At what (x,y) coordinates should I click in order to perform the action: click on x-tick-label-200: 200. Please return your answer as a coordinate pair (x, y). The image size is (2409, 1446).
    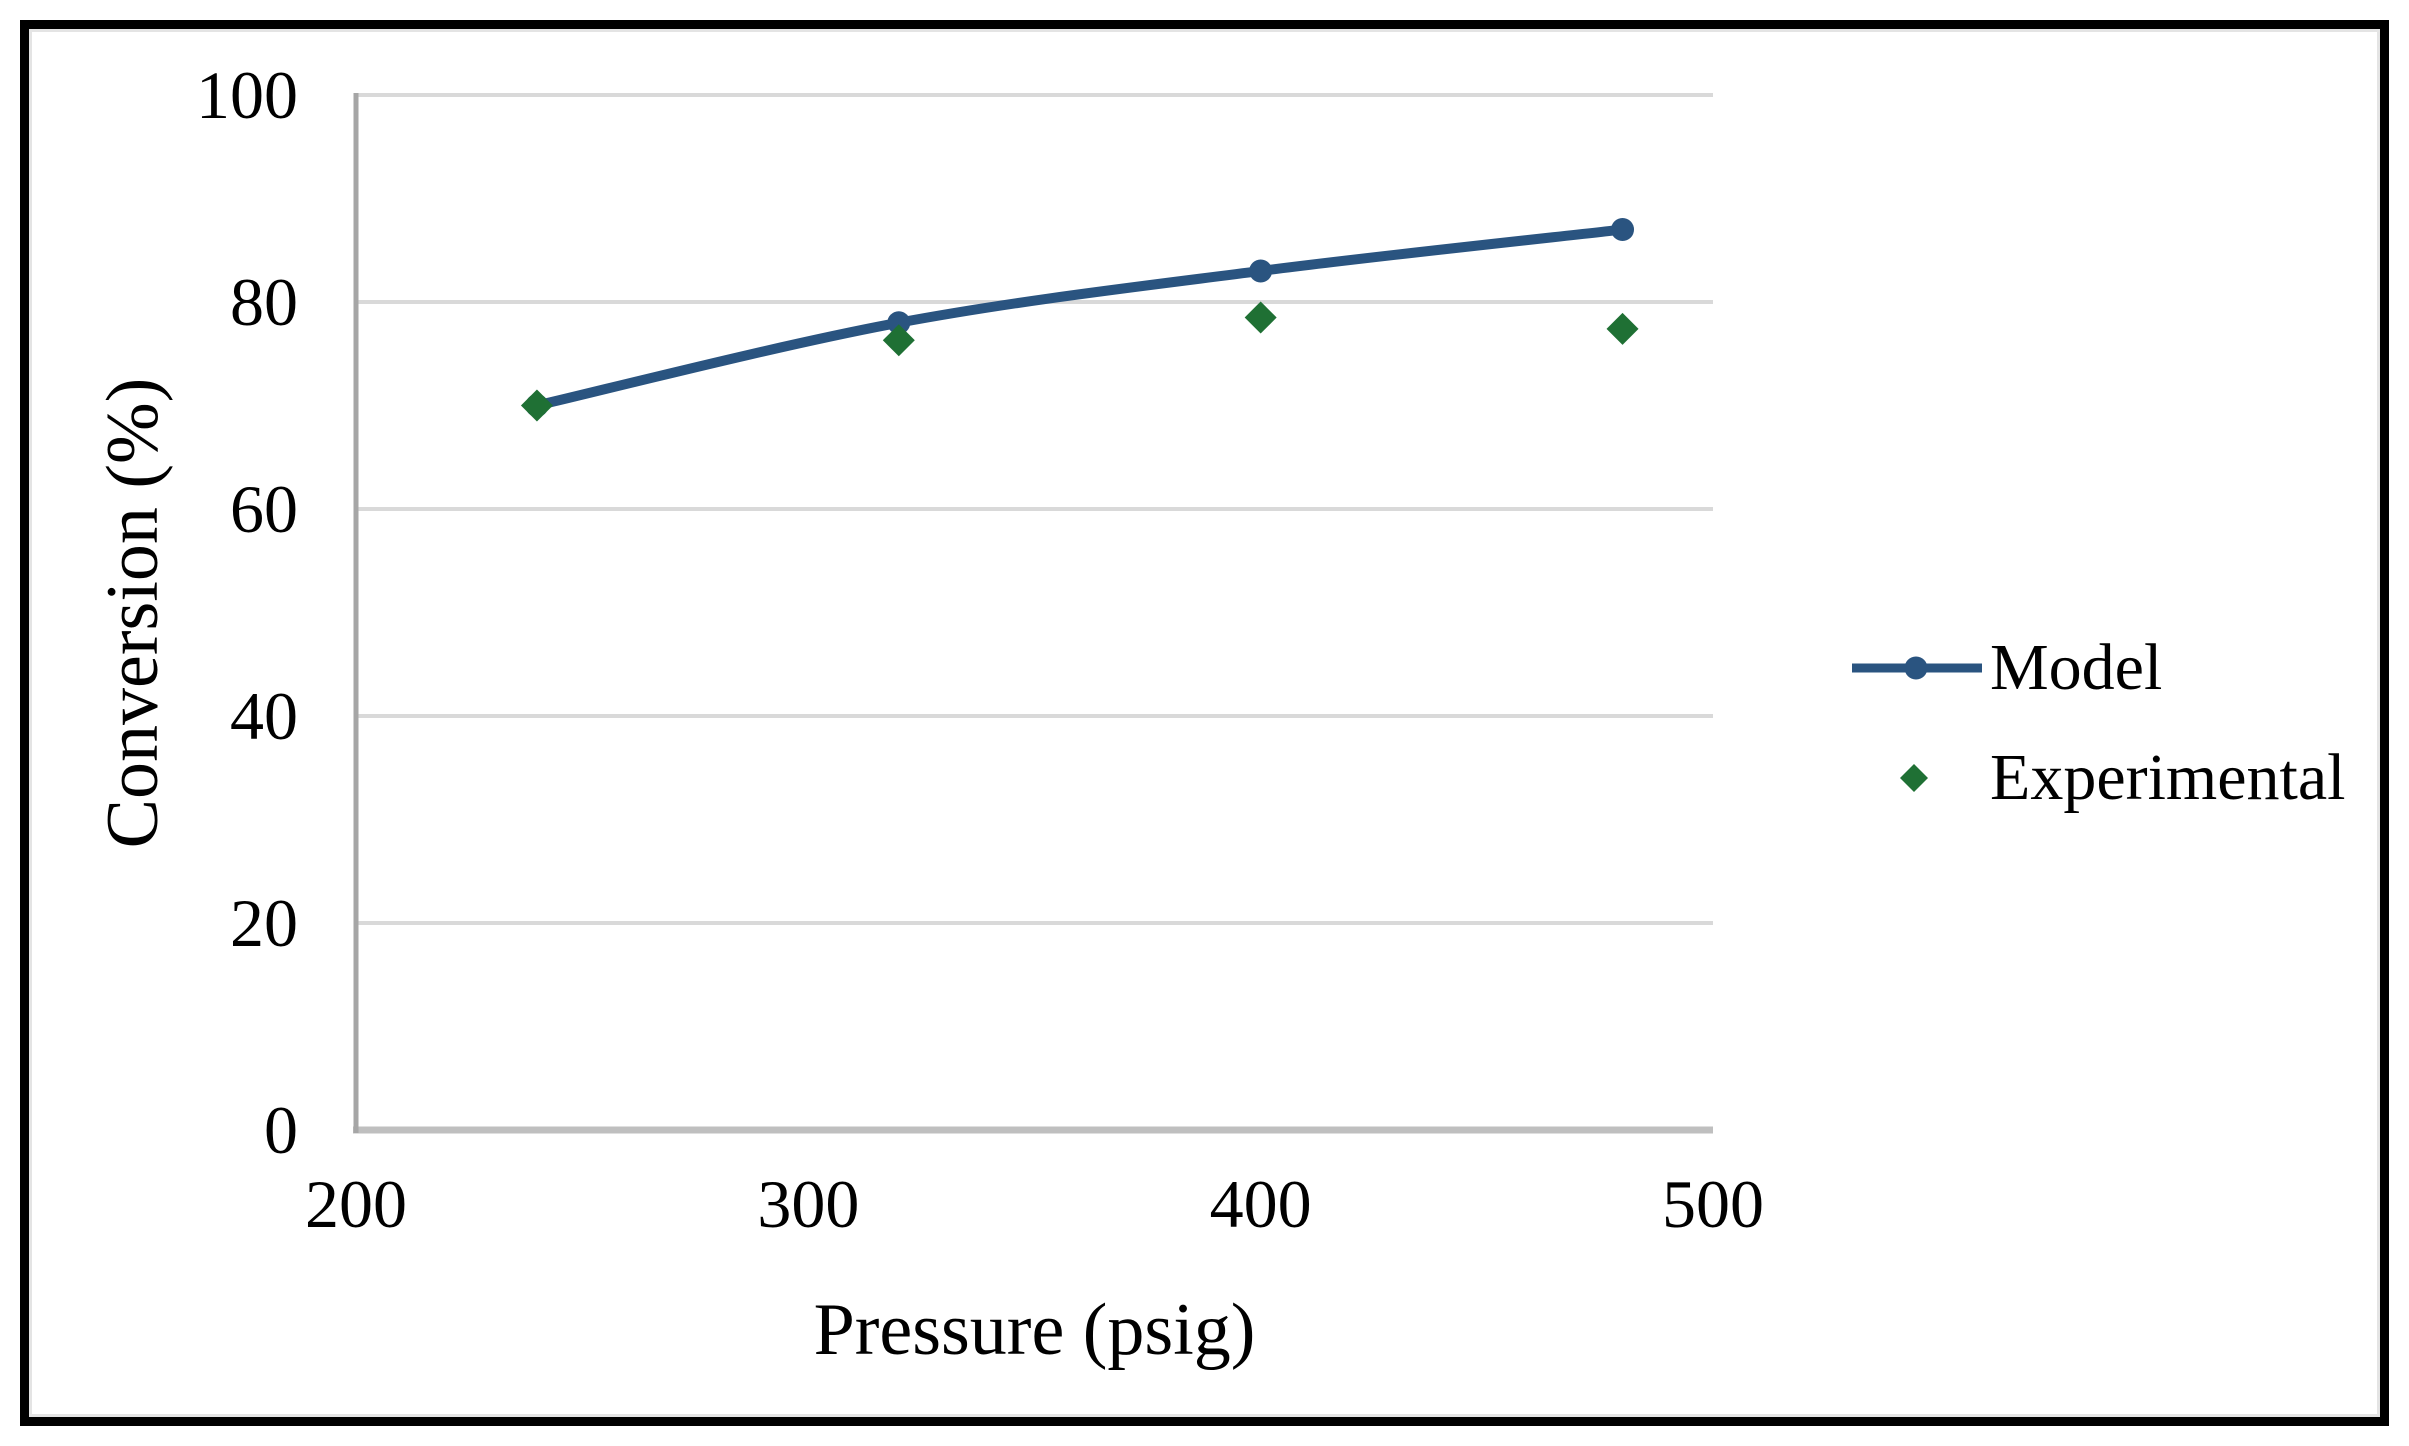
    Looking at the image, I should click on (356, 1204).